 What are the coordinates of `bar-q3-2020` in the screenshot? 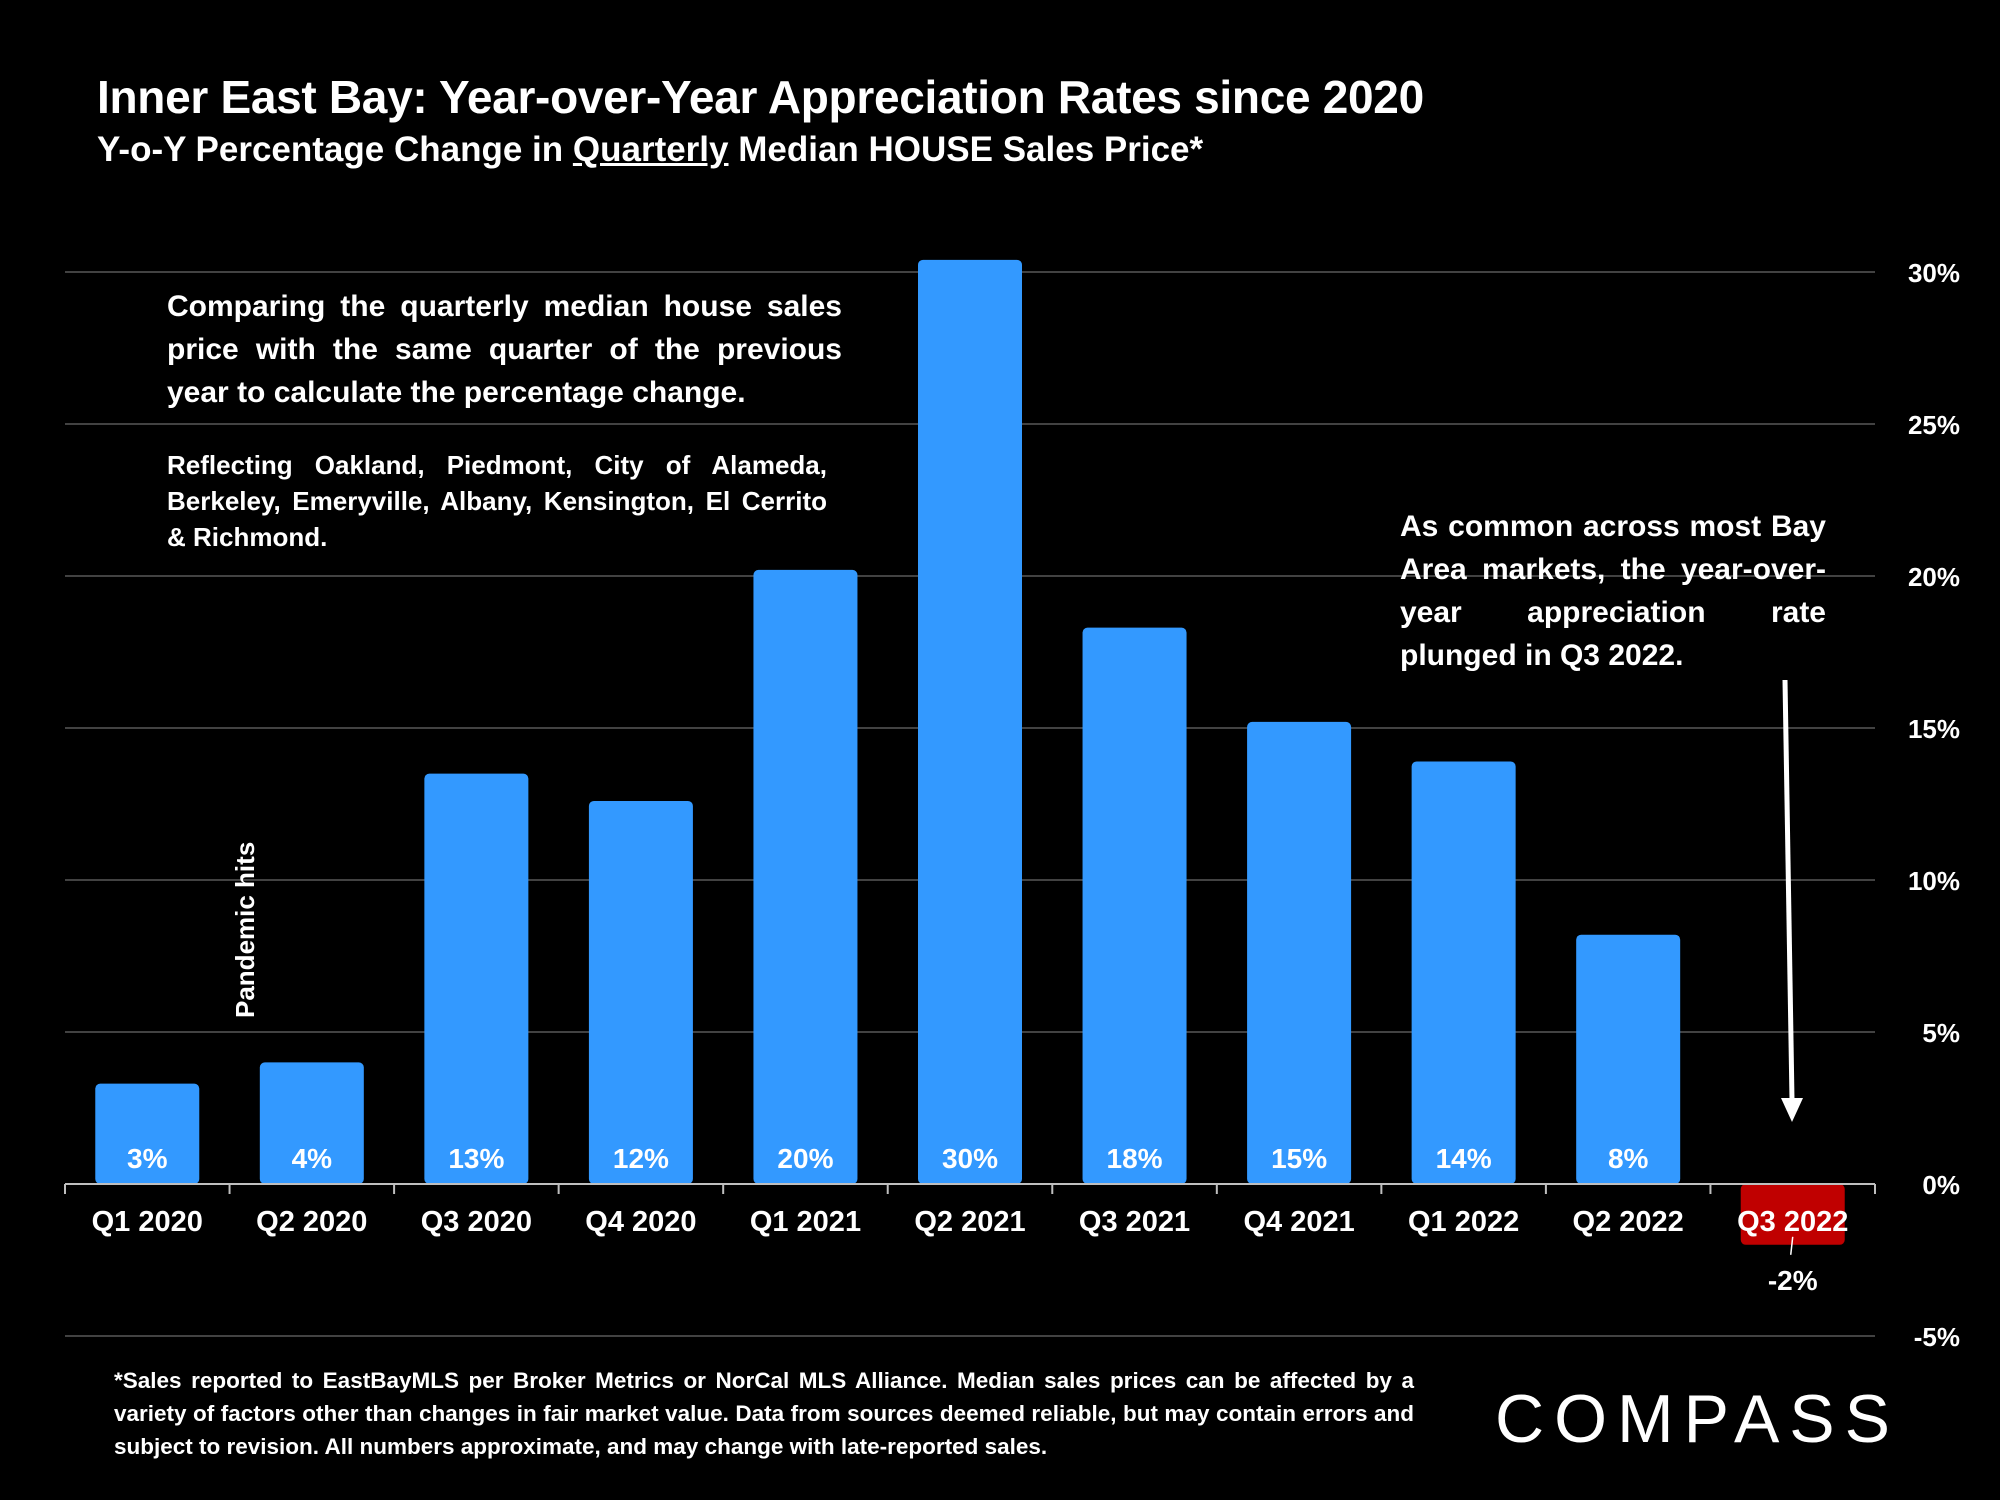 It's located at (476, 978).